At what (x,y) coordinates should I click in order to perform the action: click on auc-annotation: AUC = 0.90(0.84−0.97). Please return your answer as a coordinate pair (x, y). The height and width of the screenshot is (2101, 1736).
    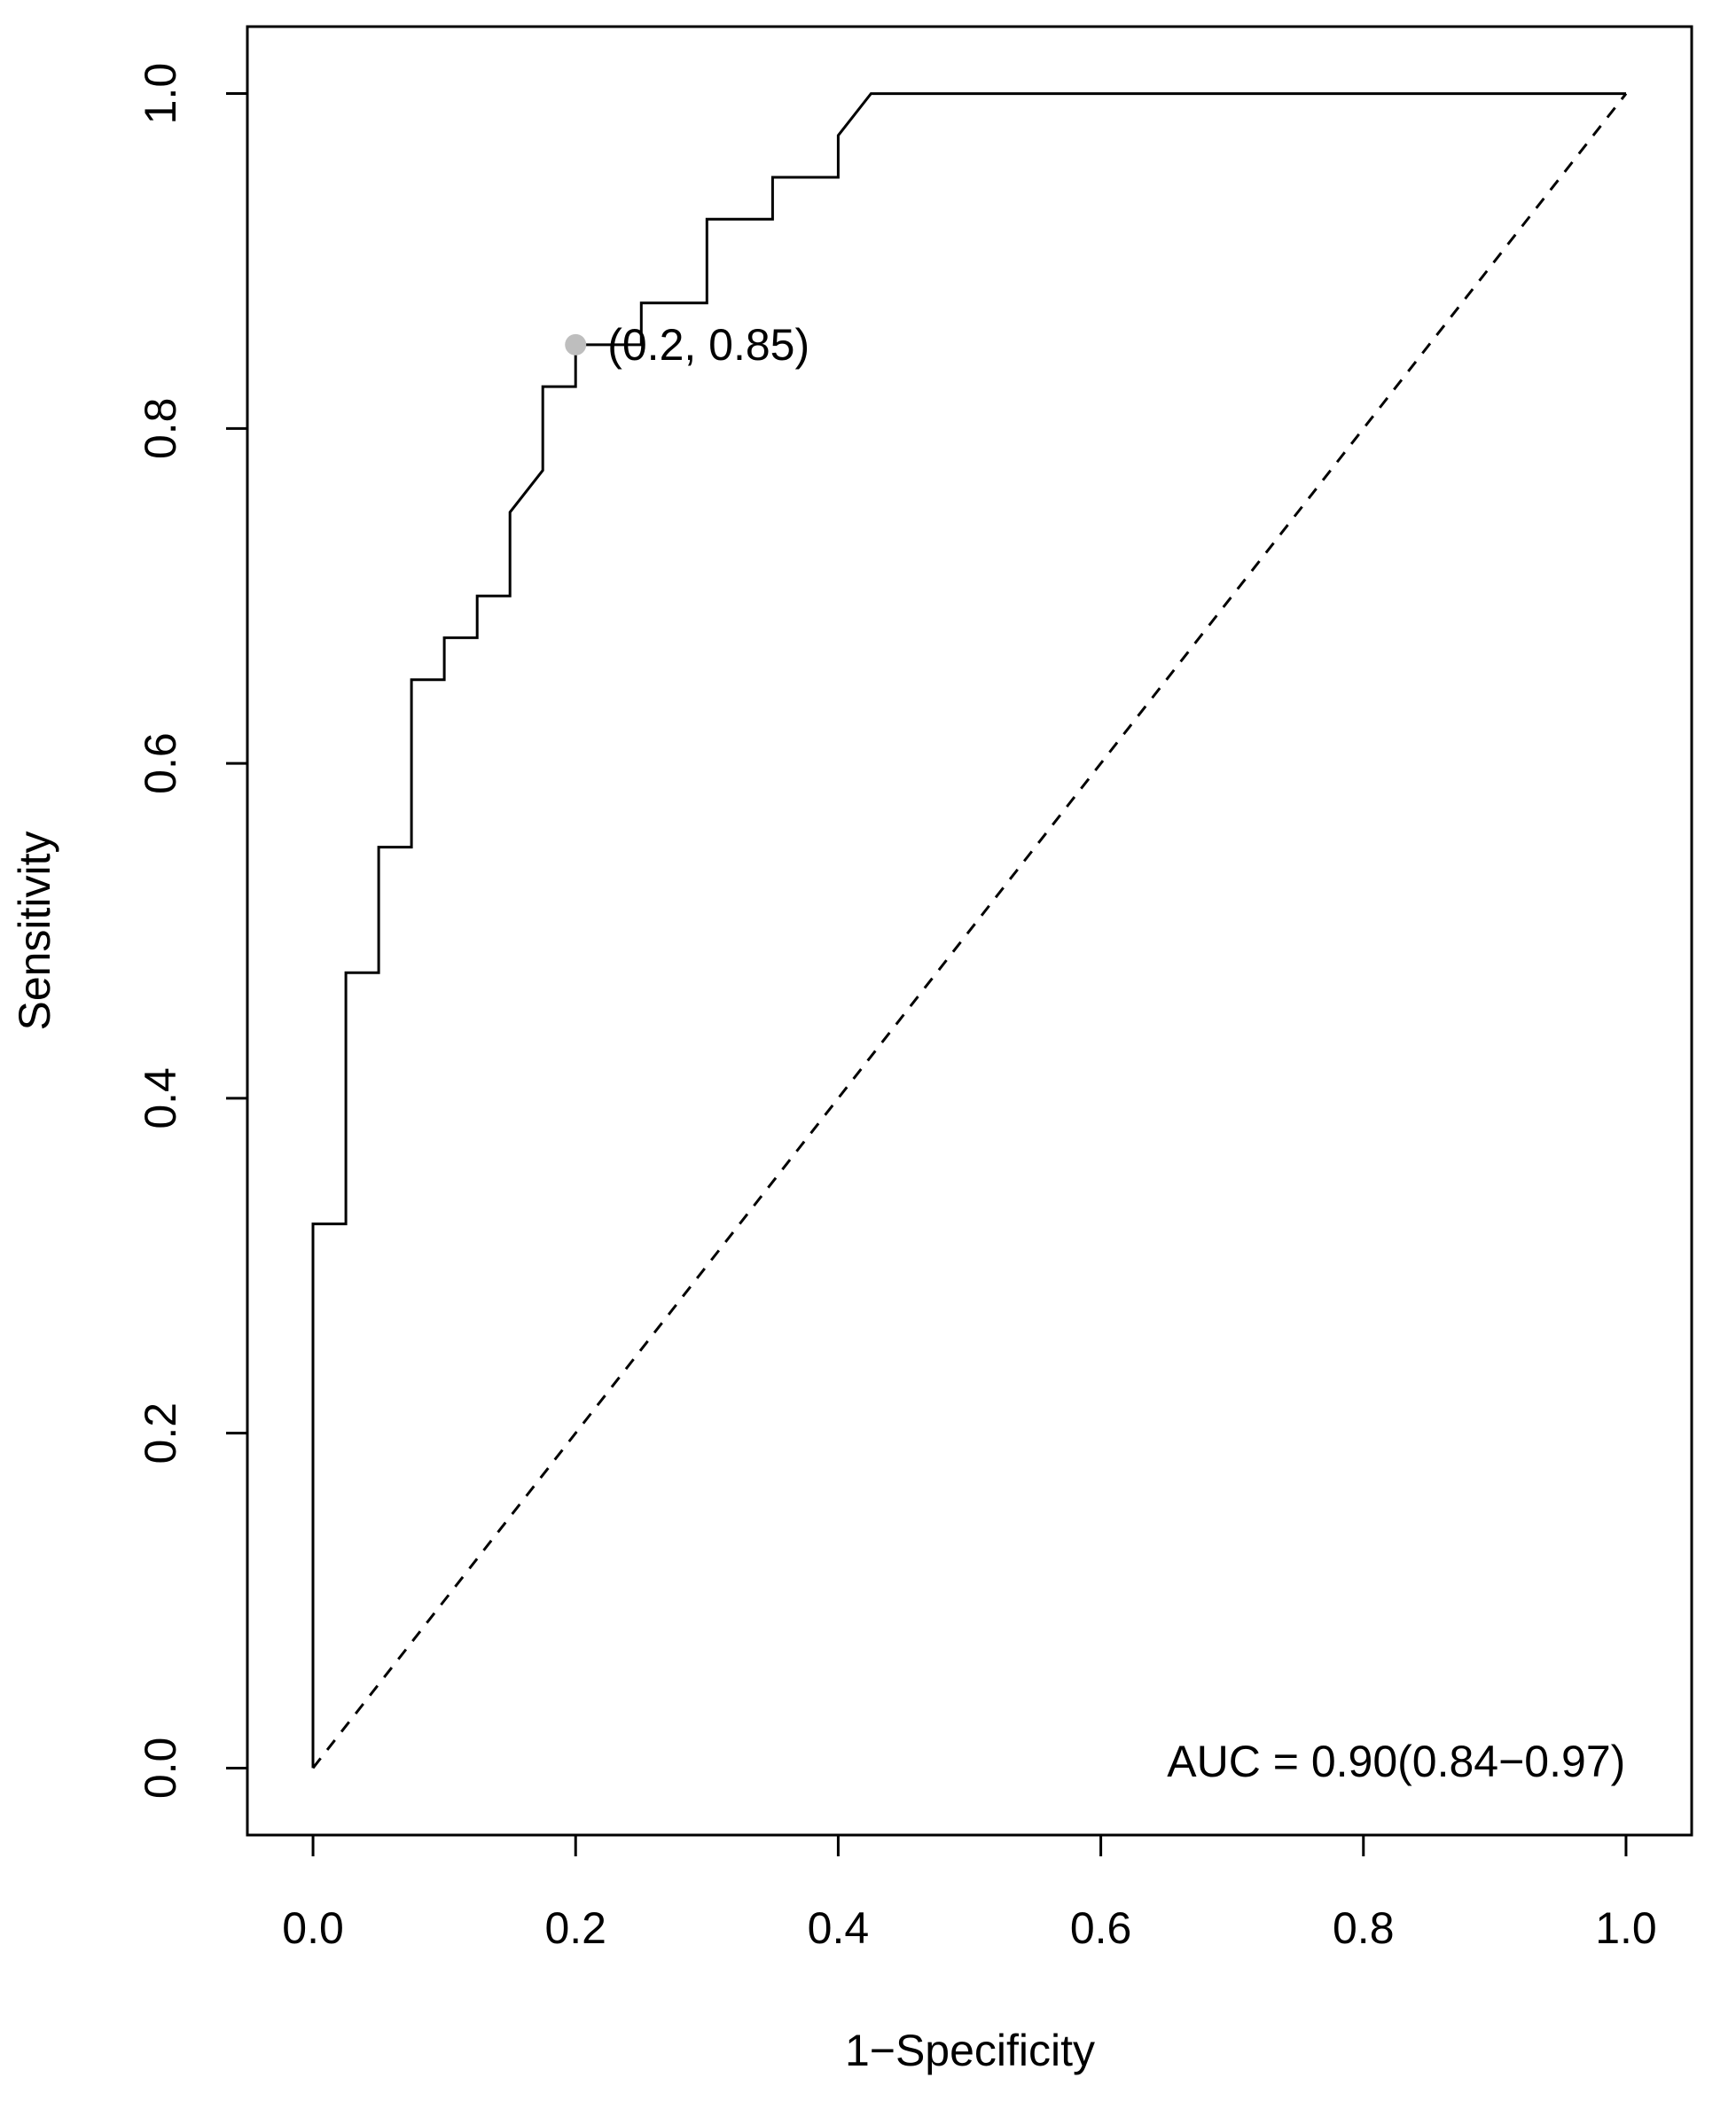
    Looking at the image, I should click on (1396, 1761).